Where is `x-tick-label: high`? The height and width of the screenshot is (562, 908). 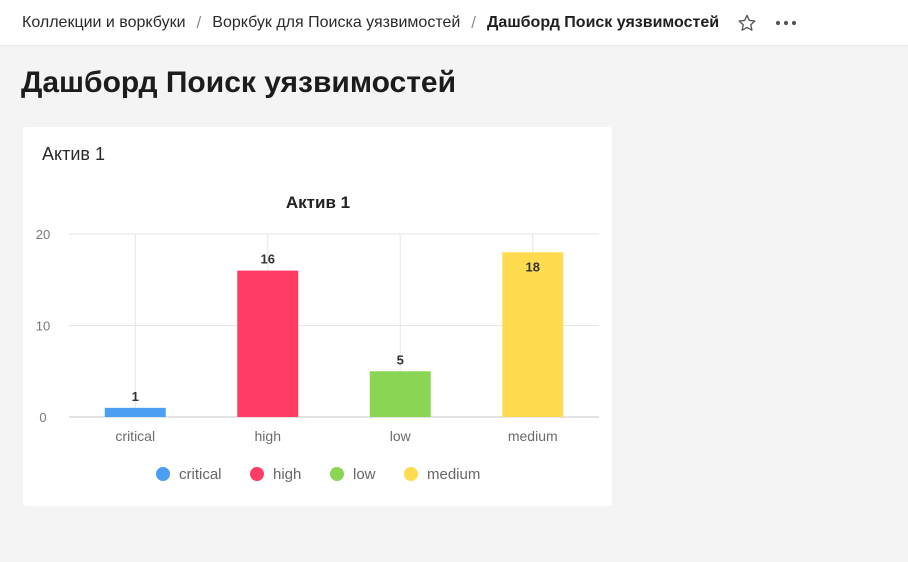
x-tick-label: high is located at coordinates (268, 436).